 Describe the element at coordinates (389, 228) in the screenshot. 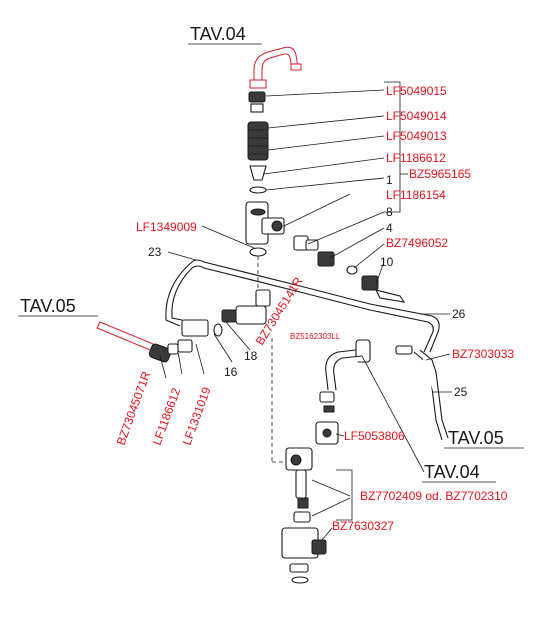

I see `label-num-4: 4` at that location.